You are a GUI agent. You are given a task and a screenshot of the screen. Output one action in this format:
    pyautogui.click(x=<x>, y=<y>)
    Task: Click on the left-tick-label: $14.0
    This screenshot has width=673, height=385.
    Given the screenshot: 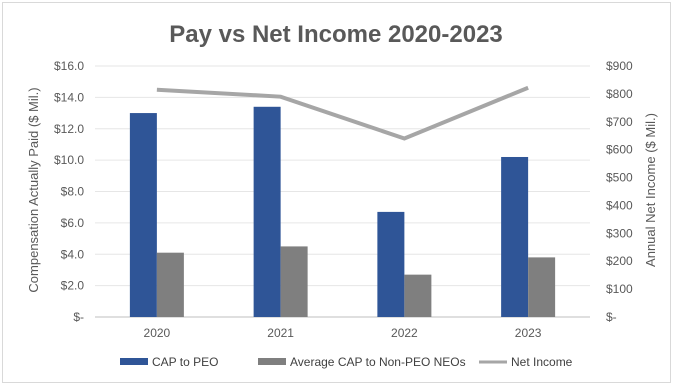 What is the action you would take?
    pyautogui.click(x=69, y=97)
    